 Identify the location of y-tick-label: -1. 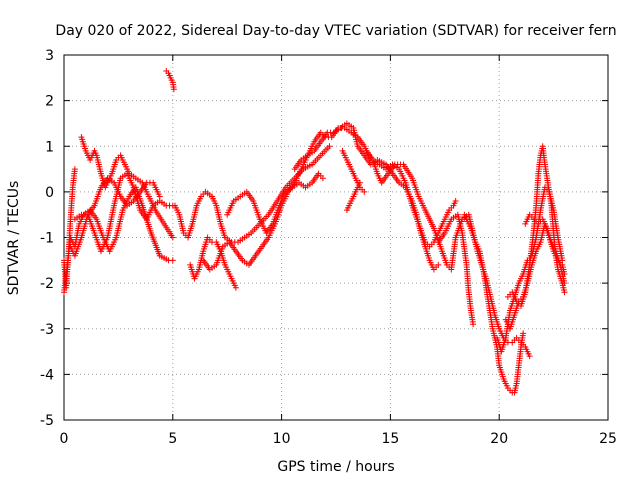
(47, 239).